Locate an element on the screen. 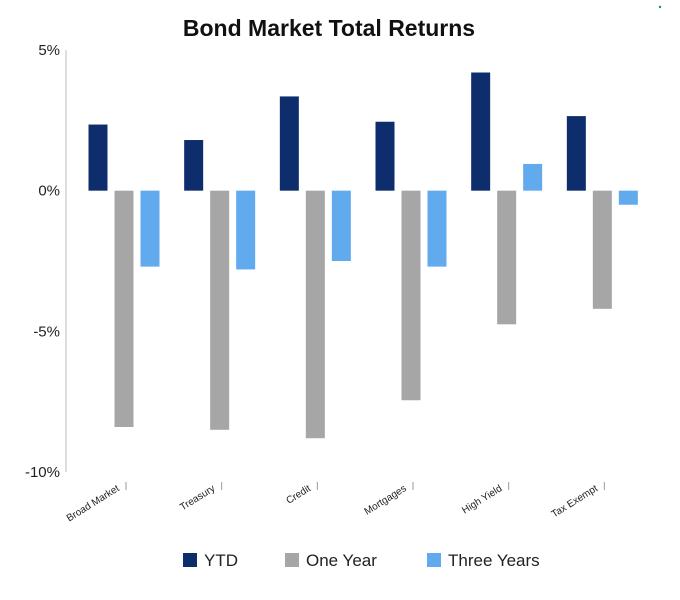 Image resolution: width=680 pixels, height=600 pixels. bar-high-yield-three-years is located at coordinates (533, 177).